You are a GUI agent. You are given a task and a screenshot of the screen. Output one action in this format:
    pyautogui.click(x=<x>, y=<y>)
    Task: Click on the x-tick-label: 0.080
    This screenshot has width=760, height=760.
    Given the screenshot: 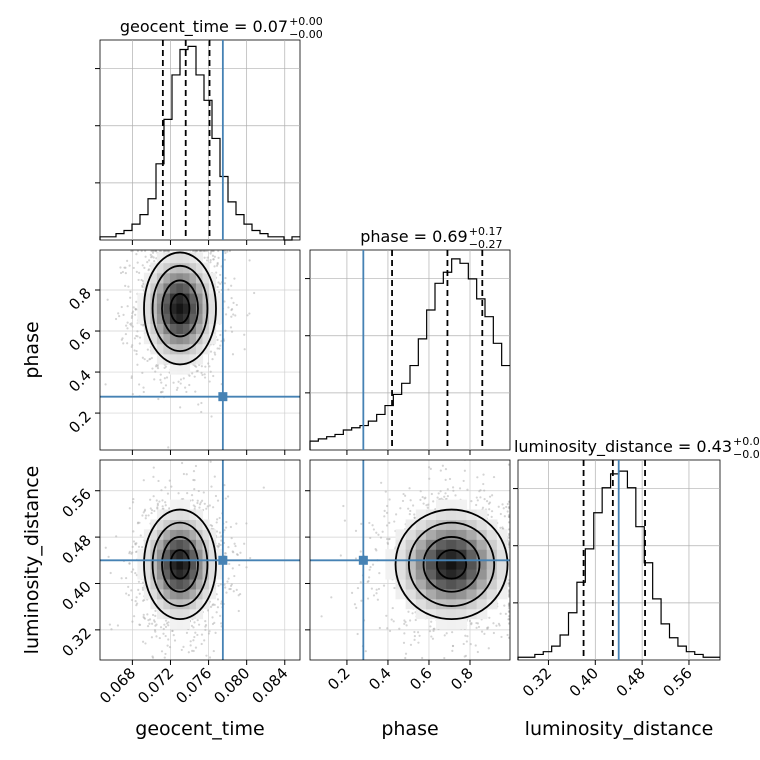 What is the action you would take?
    pyautogui.click(x=231, y=685)
    